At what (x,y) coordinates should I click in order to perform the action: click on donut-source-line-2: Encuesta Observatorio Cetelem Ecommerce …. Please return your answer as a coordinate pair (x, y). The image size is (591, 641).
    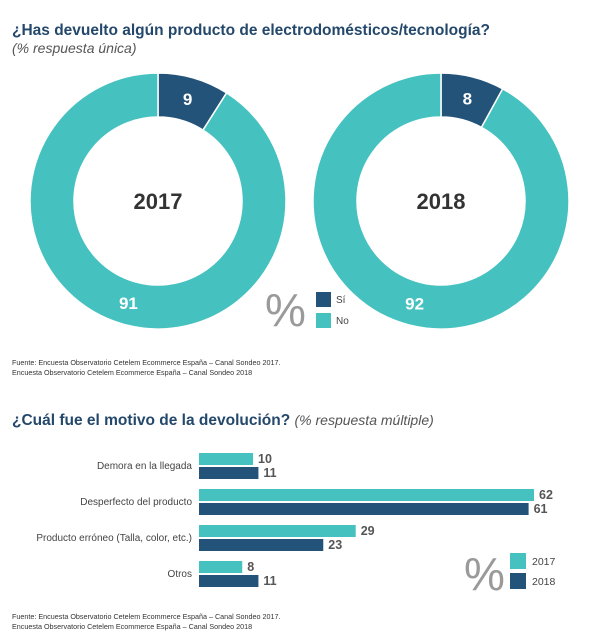
    Looking at the image, I should click on (132, 372).